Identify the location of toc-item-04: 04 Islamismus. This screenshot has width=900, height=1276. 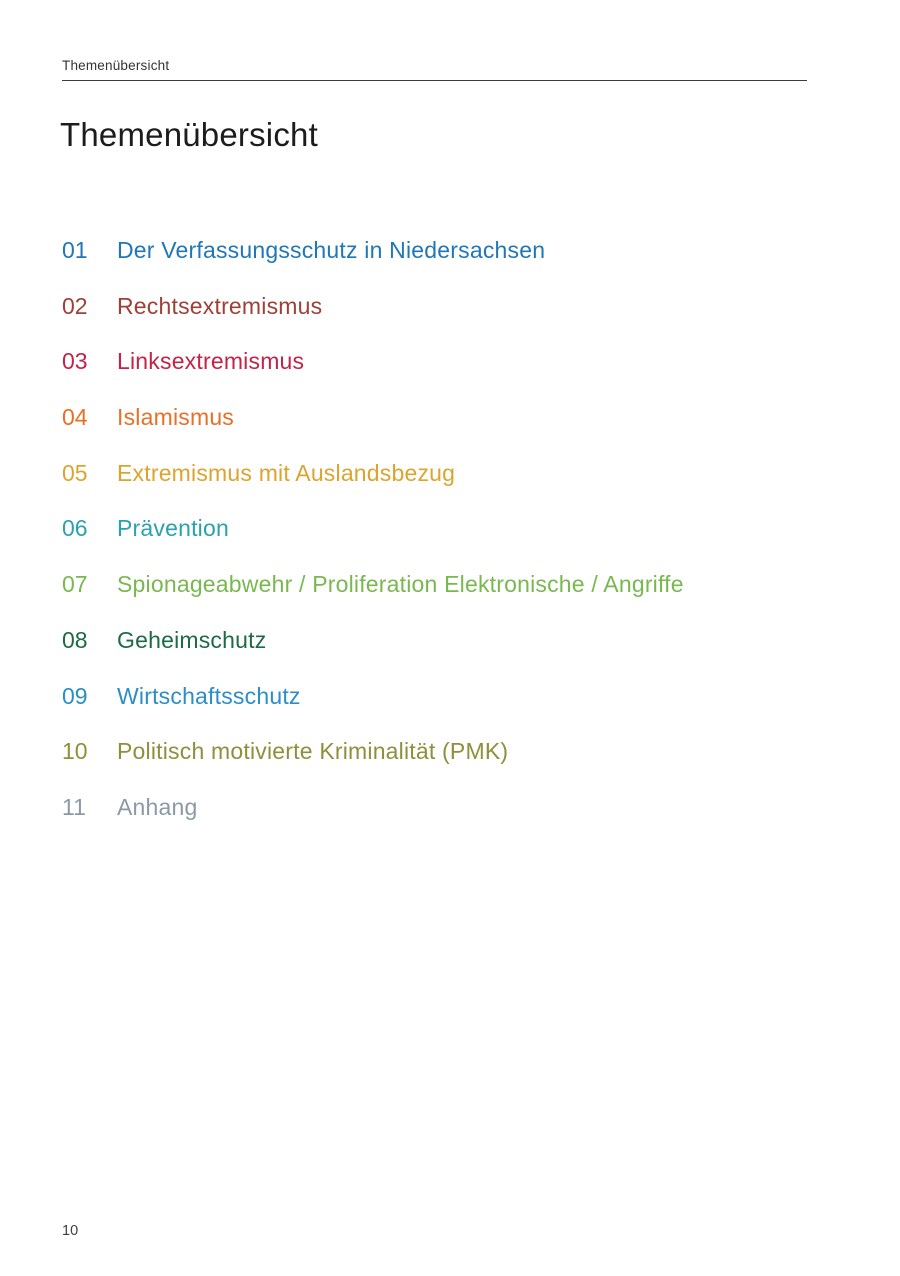
(452, 432).